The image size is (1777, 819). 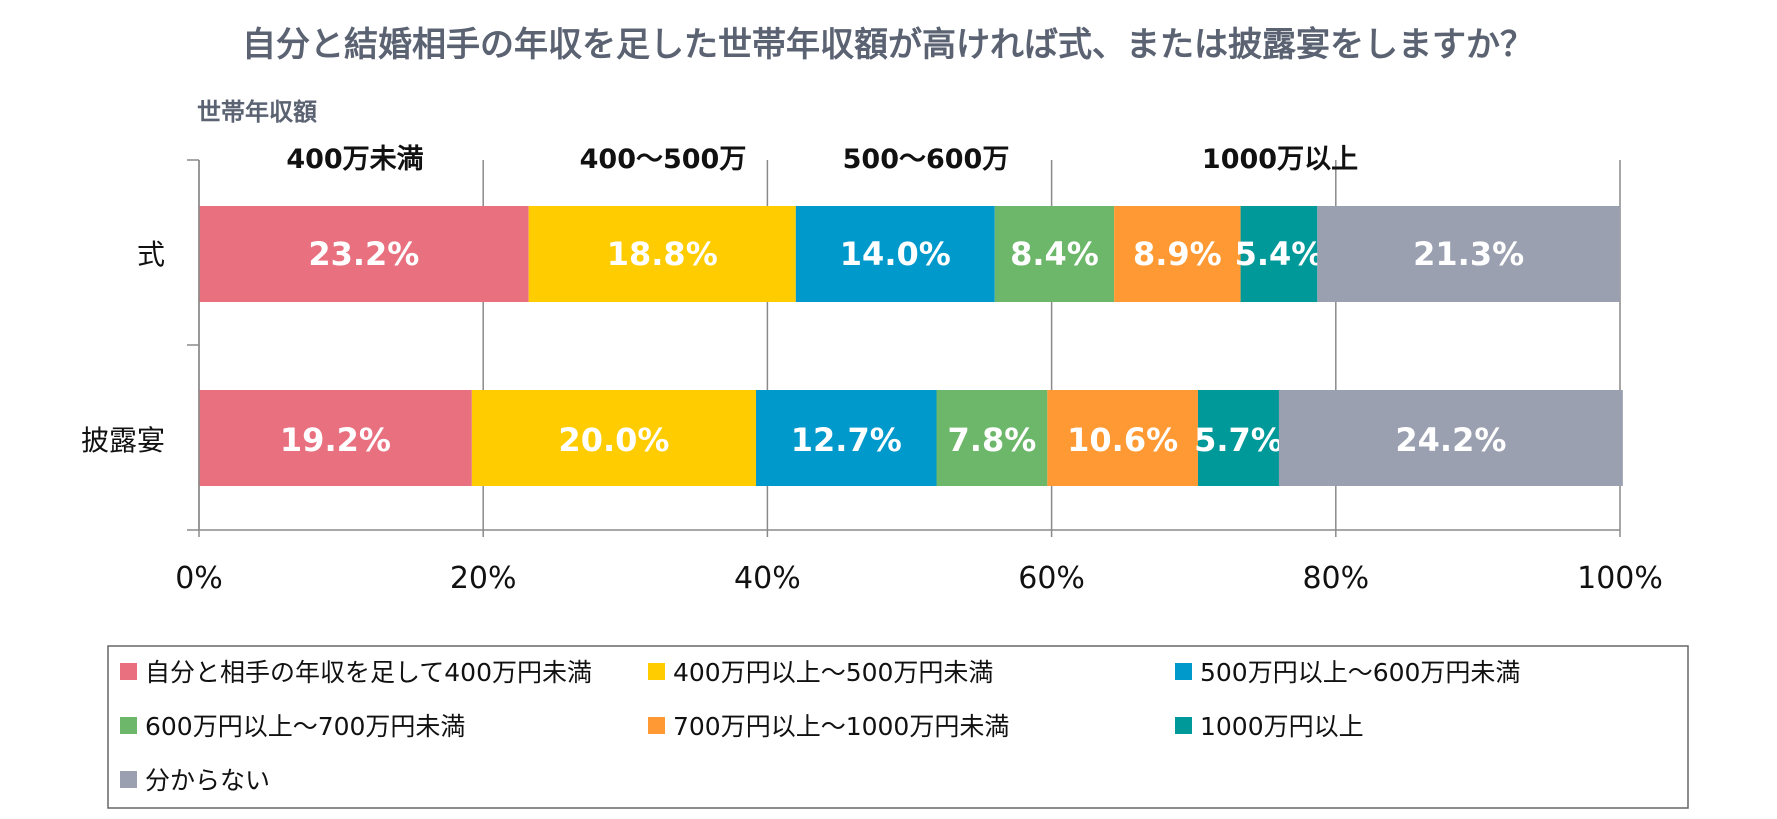 What do you see at coordinates (151, 254) in the screenshot?
I see `category-label-0: 式` at bounding box center [151, 254].